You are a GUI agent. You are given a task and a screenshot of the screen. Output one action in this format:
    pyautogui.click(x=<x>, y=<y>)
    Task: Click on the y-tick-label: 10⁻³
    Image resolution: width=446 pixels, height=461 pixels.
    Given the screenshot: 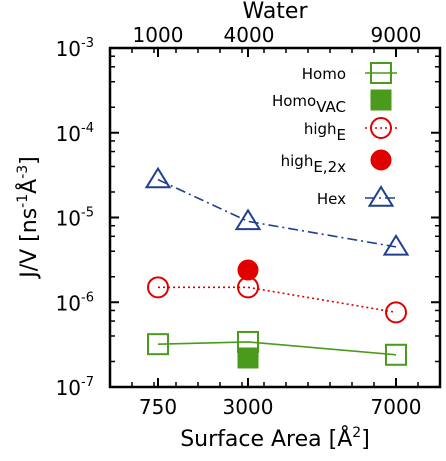 What is the action you would take?
    pyautogui.click(x=75, y=48)
    